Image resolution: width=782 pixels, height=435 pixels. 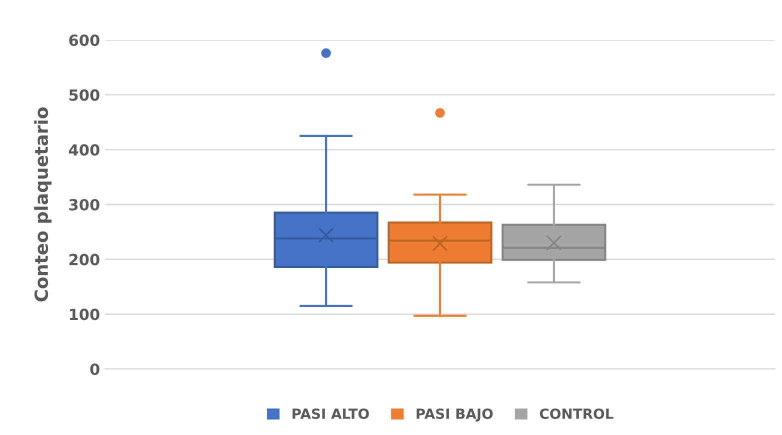 What do you see at coordinates (95, 369) in the screenshot?
I see `y-tick-label: 0` at bounding box center [95, 369].